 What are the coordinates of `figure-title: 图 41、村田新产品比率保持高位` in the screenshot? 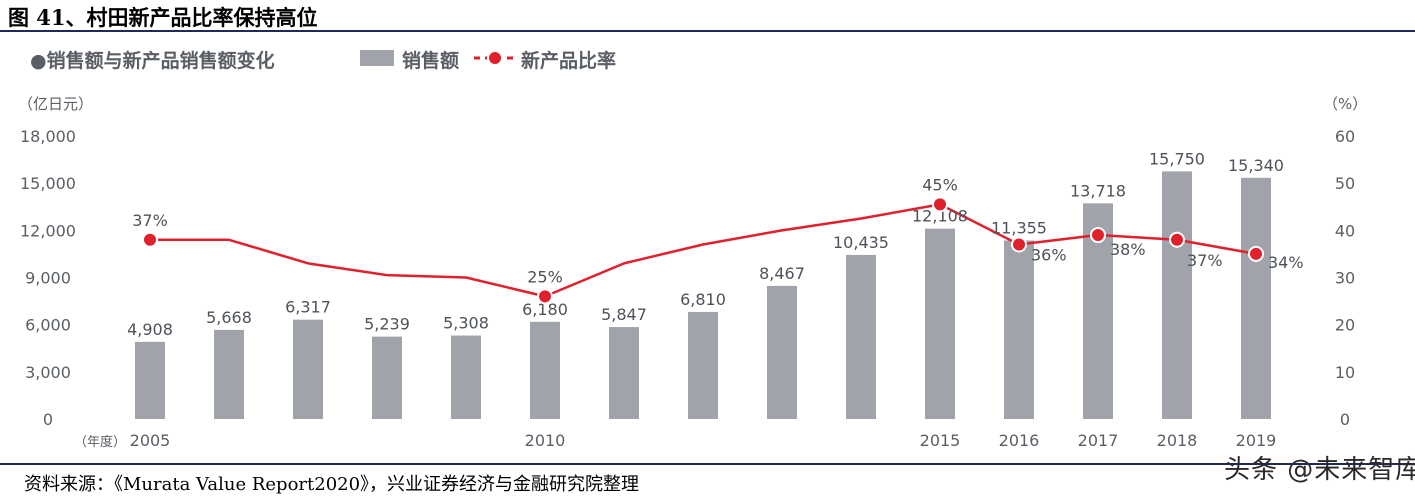 It's located at (163, 17).